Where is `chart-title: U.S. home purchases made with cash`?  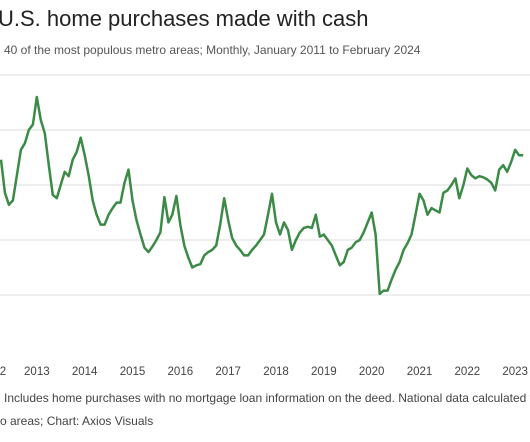
chart-title: U.S. home purchases made with cash is located at coordinates (184, 18).